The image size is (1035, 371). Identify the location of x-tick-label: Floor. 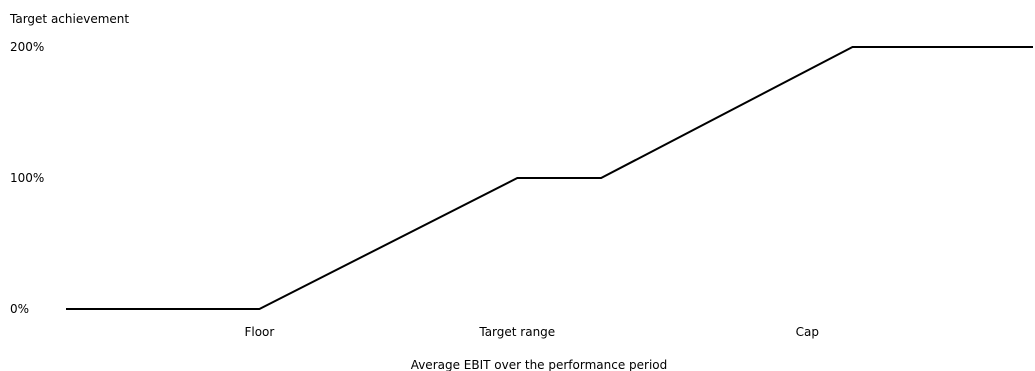
(259, 332).